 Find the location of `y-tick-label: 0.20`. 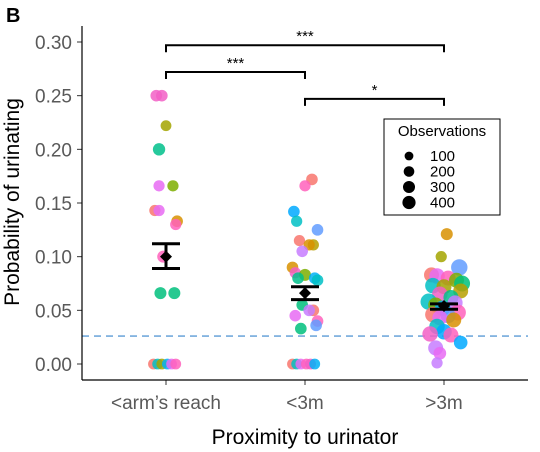

y-tick-label: 0.20 is located at coordinates (53, 150).